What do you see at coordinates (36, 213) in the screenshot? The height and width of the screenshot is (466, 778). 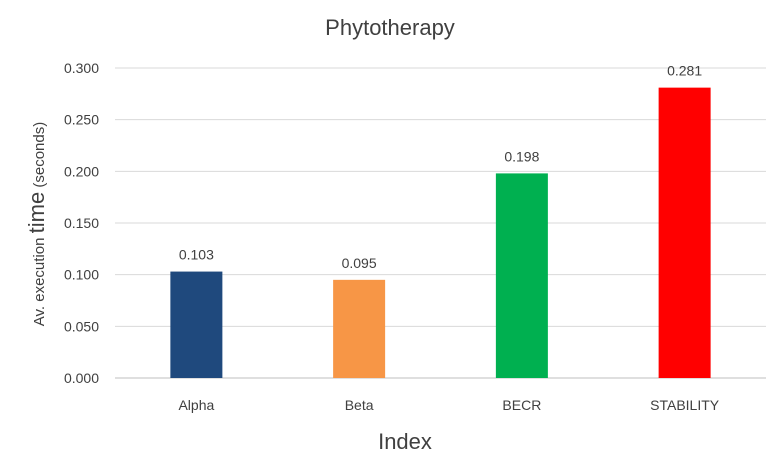 I see `y-axis-title-main: time` at bounding box center [36, 213].